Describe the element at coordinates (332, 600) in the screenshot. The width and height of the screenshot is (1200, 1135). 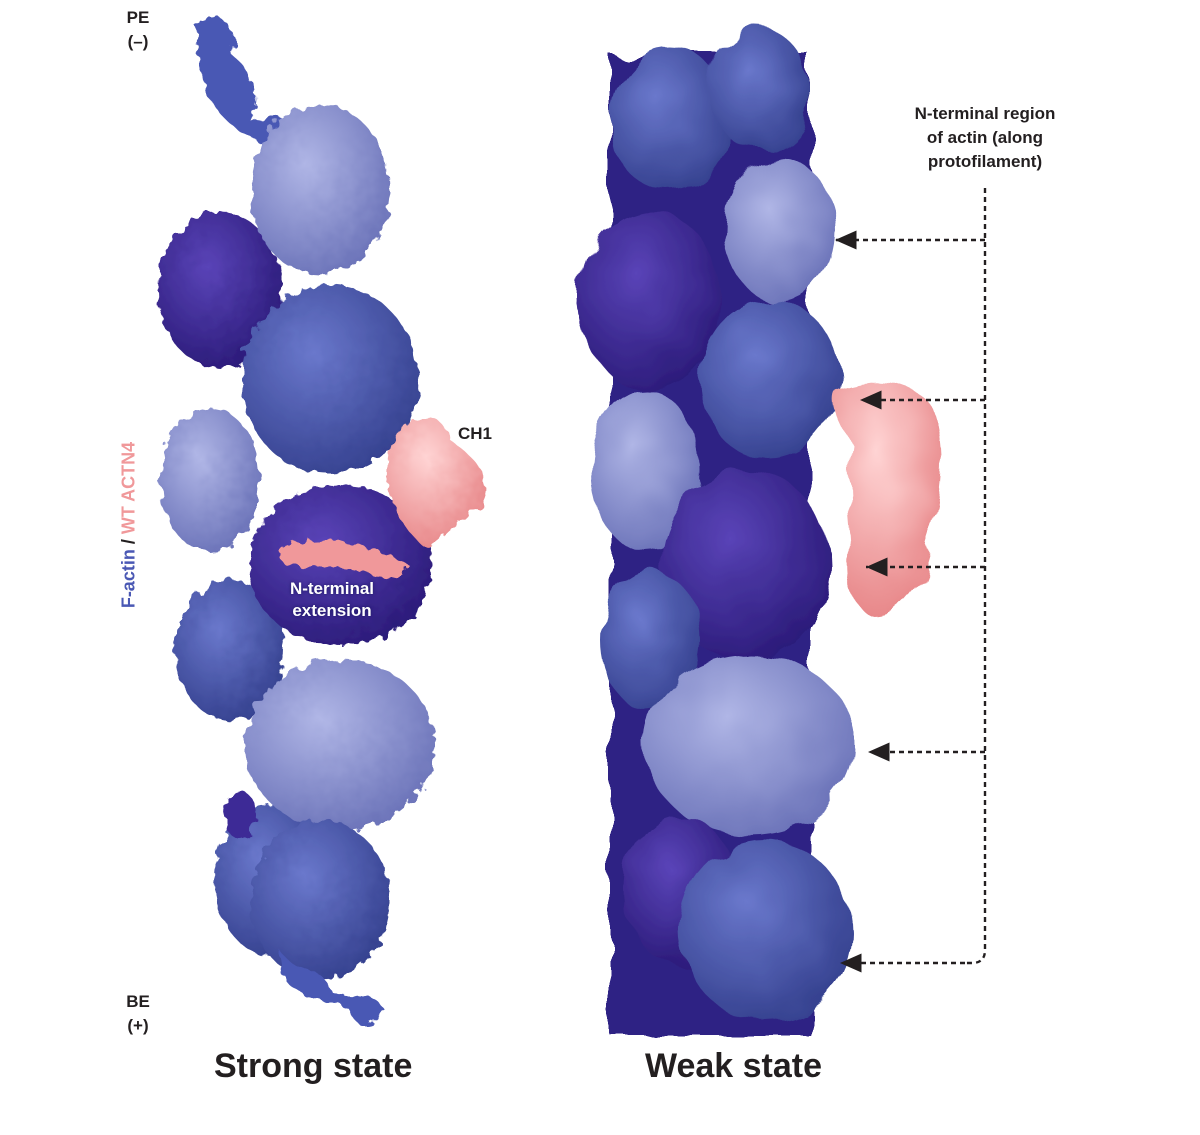
I see `n-terminal-extension-label: N-terminal extension` at that location.